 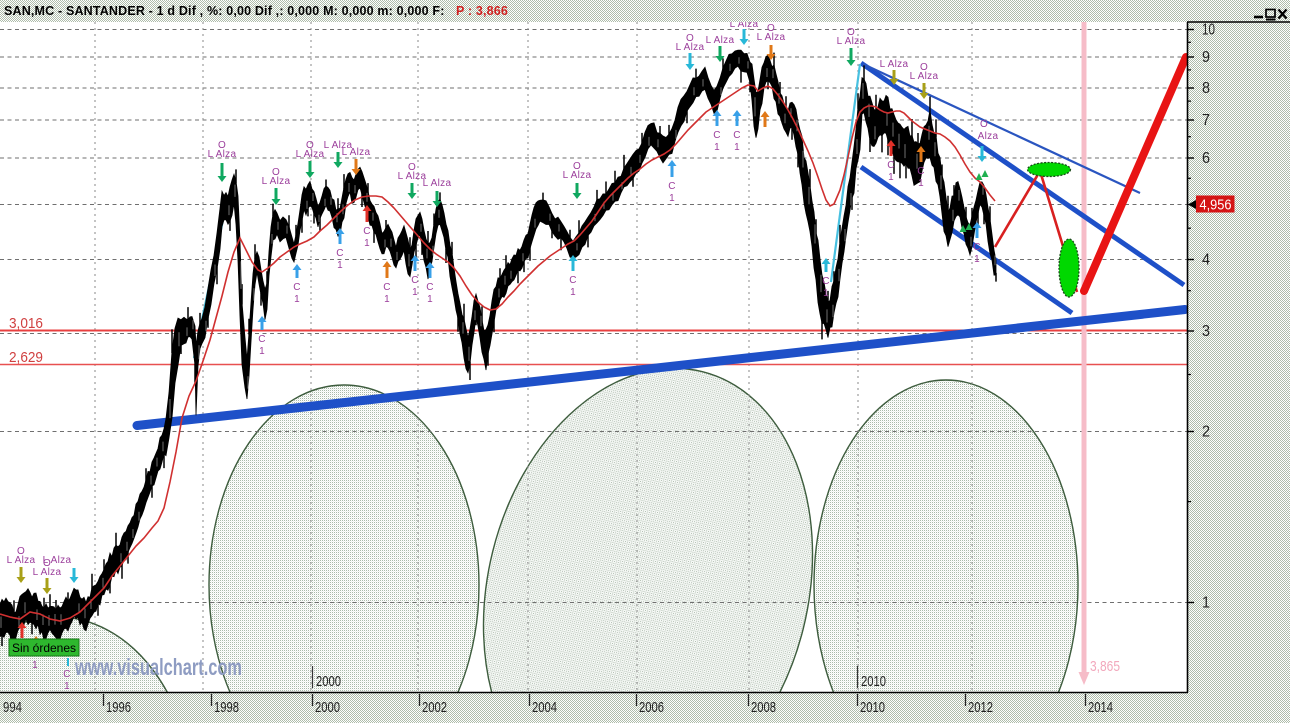 I want to click on svg-text: 6, so click(x=1206, y=158).